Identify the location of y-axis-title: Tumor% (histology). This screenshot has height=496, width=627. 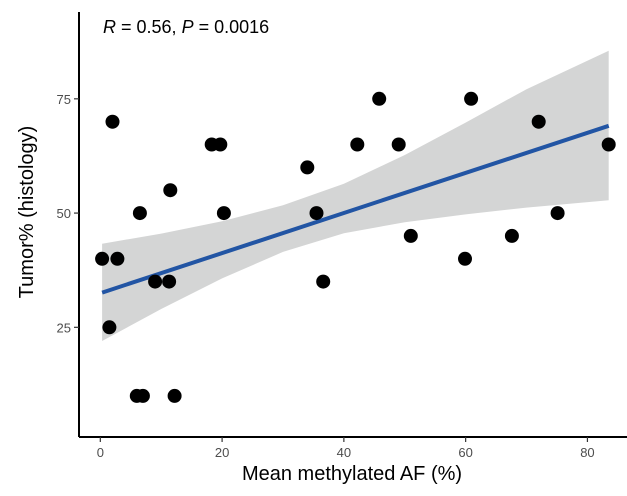
(27, 212).